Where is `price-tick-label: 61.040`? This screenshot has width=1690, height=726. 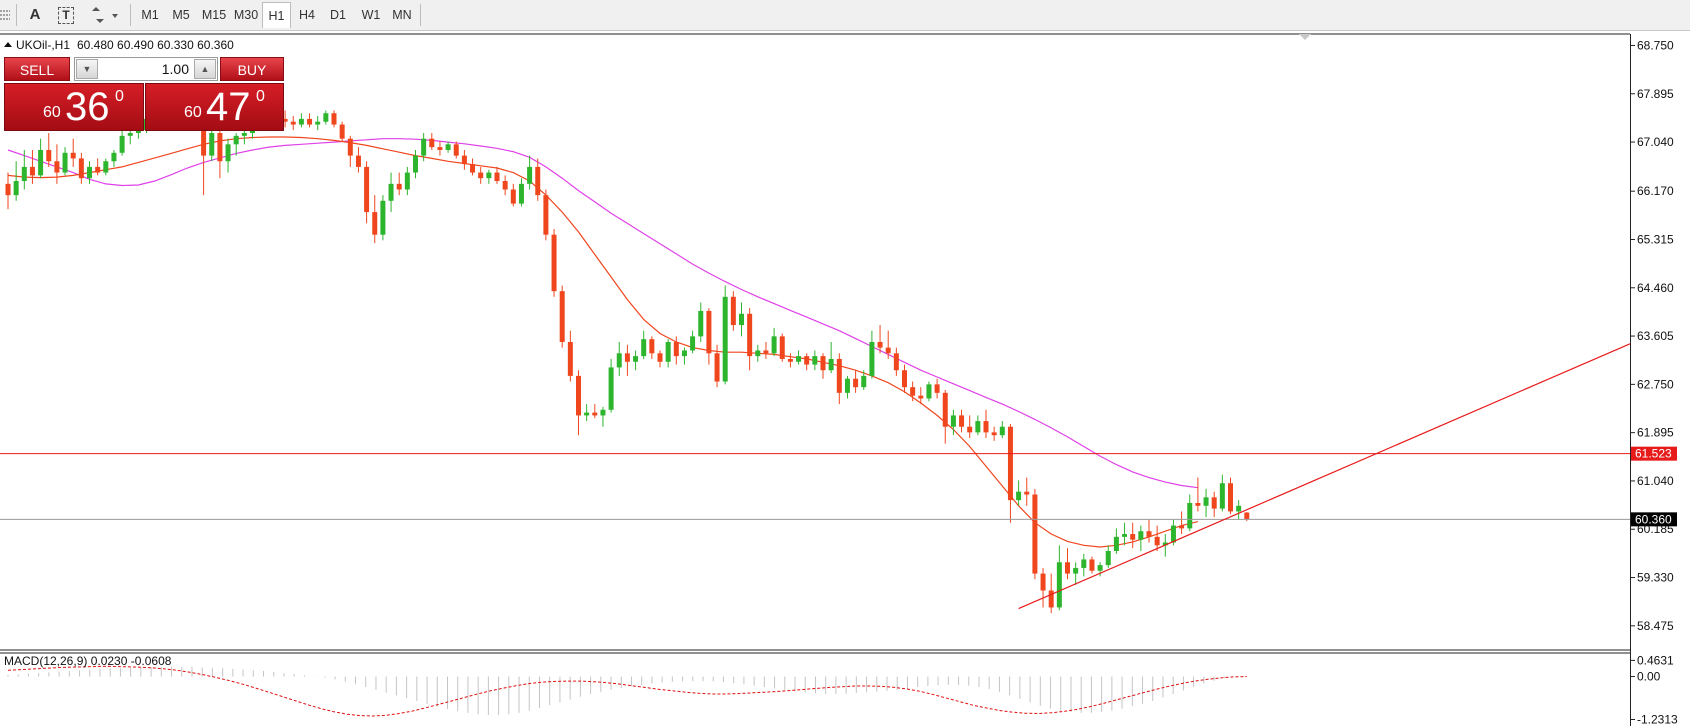 price-tick-label: 61.040 is located at coordinates (1655, 481).